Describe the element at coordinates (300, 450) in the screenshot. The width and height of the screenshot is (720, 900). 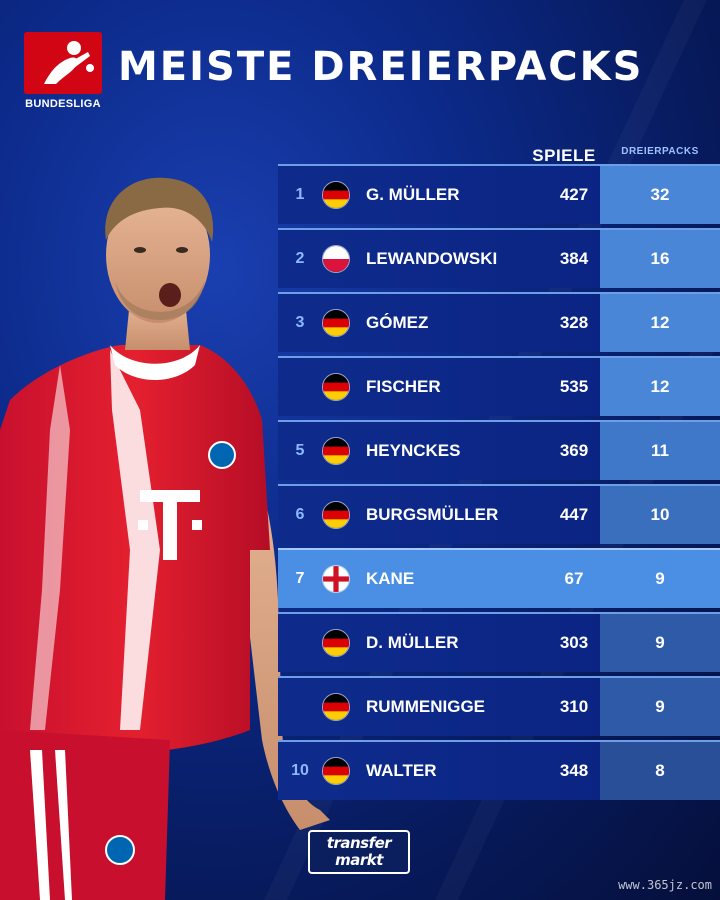
I see `rank-cell: 5` at that location.